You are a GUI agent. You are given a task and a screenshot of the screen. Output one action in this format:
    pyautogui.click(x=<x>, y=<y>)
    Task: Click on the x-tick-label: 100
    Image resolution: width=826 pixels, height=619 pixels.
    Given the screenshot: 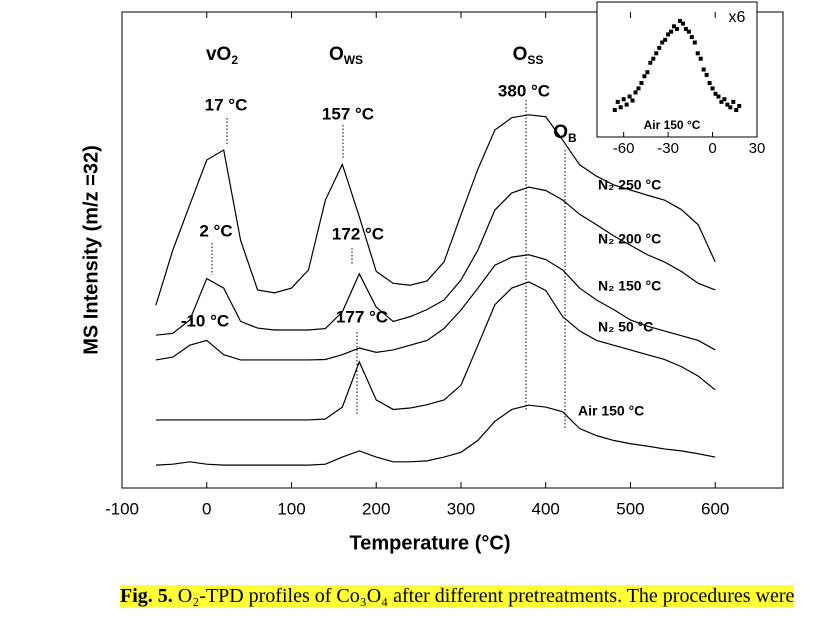 What is the action you would take?
    pyautogui.click(x=291, y=508)
    